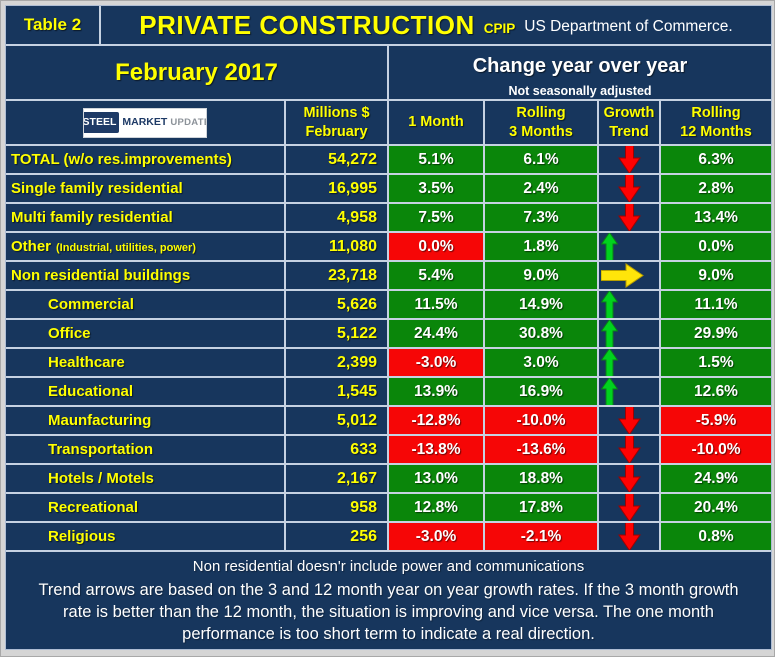 This screenshot has width=775, height=657. I want to click on row-label-cell: Healthcare, so click(146, 363).